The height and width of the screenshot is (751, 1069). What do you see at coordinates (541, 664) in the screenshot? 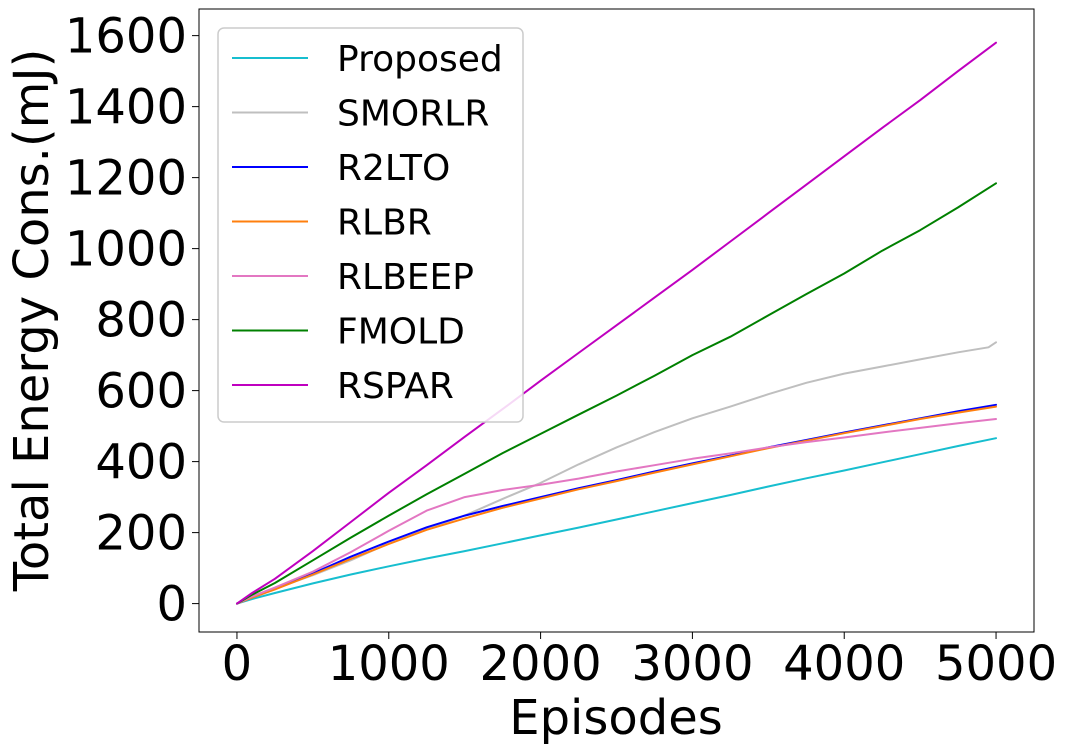
I see `x-tick-label: 2000` at bounding box center [541, 664].